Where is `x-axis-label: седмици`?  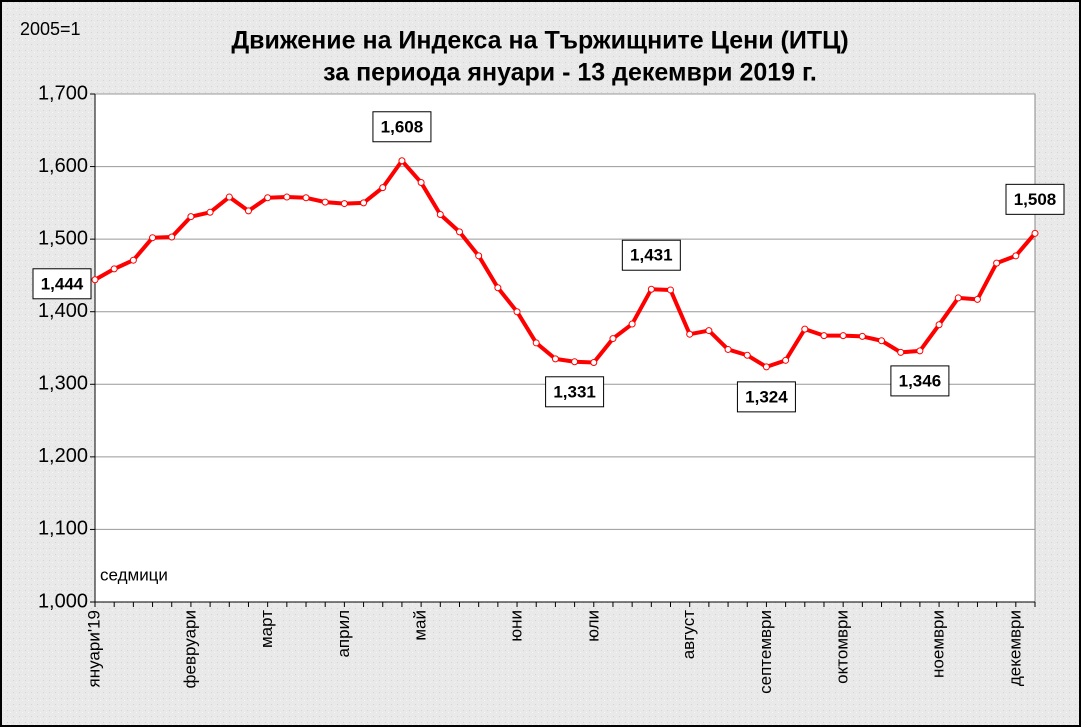
x-axis-label: седмици is located at coordinates (134, 574).